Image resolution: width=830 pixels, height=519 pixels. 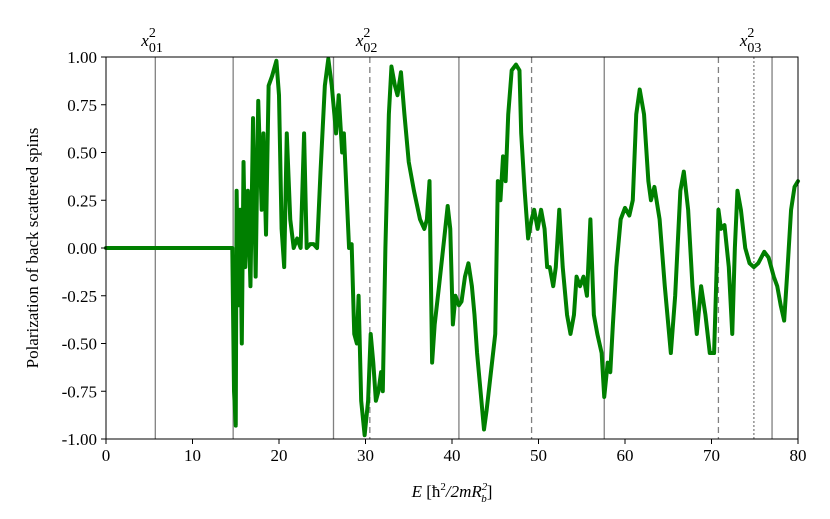 I want to click on x-tick-label: 0, so click(x=106, y=455).